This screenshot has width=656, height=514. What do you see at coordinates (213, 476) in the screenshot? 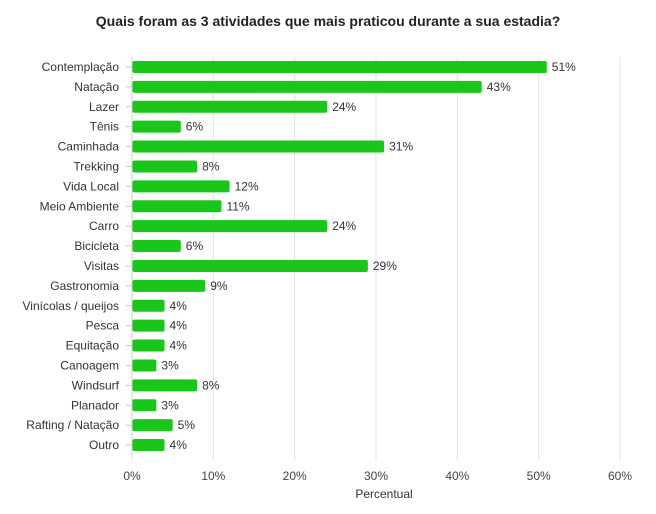
I see `x-tick-label: 10%` at bounding box center [213, 476].